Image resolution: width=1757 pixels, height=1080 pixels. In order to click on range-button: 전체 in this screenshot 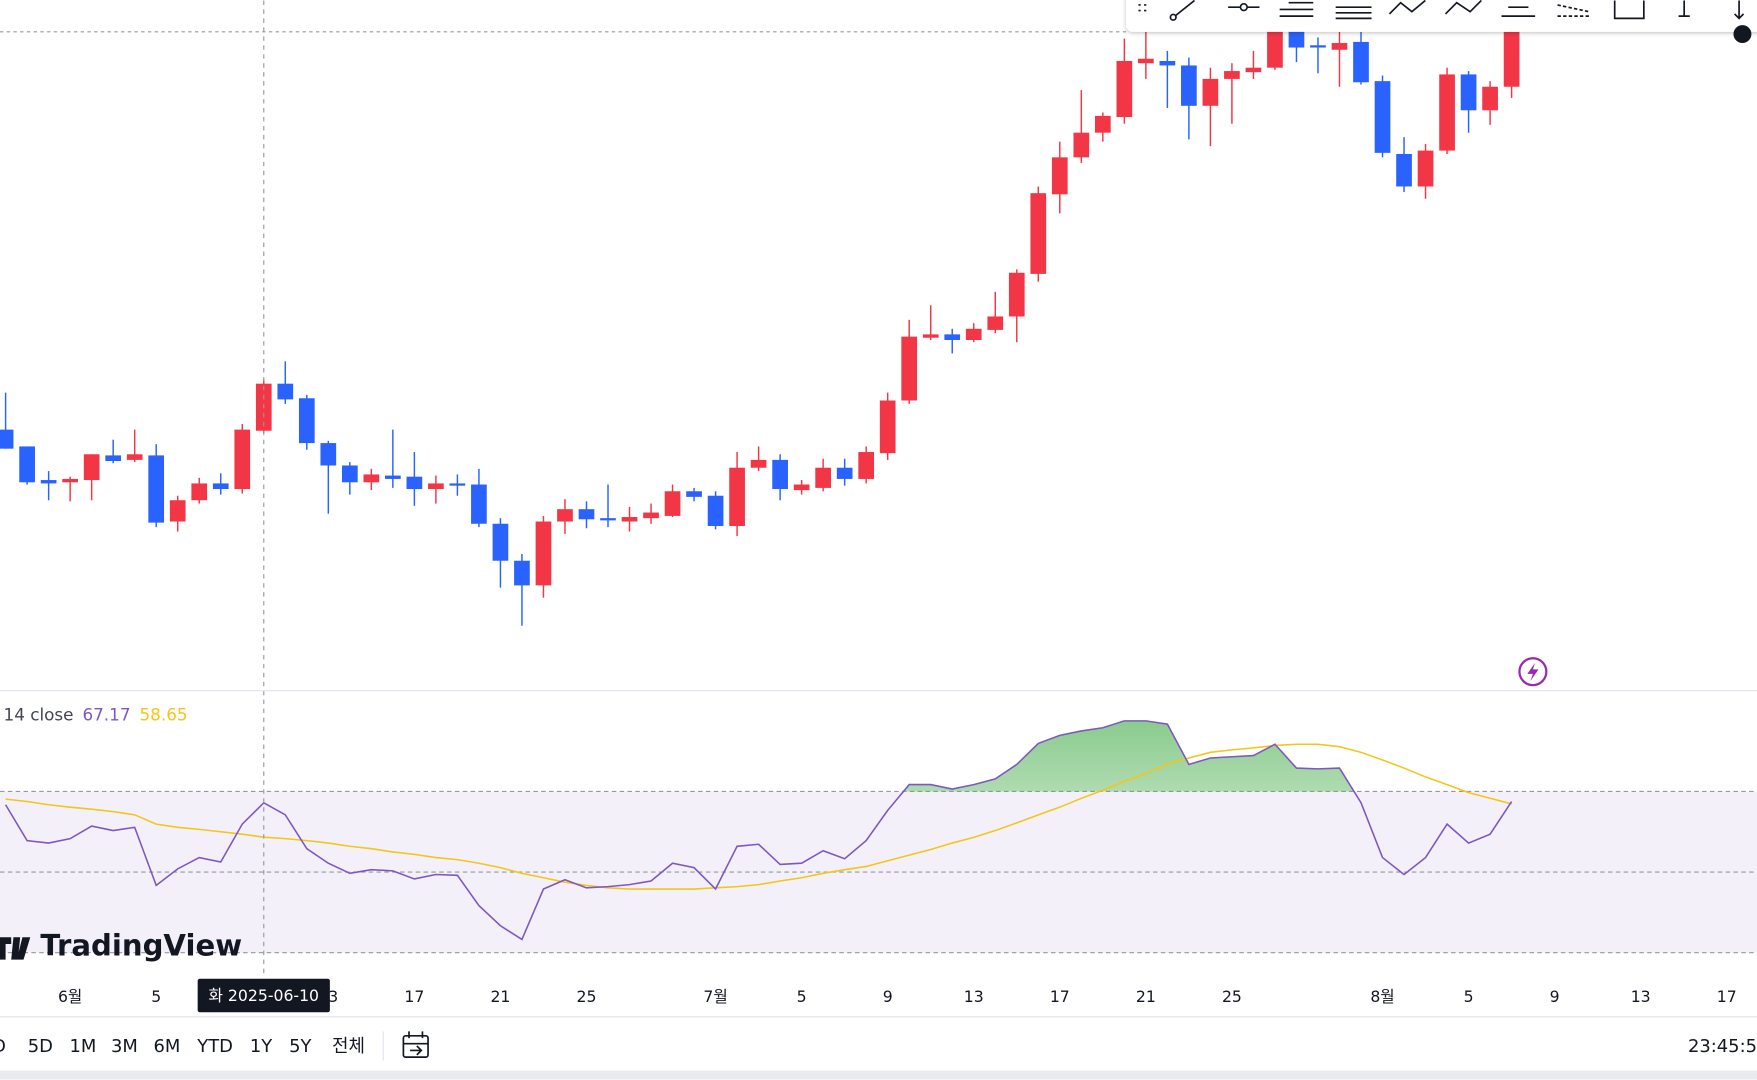, I will do `click(348, 1046)`.